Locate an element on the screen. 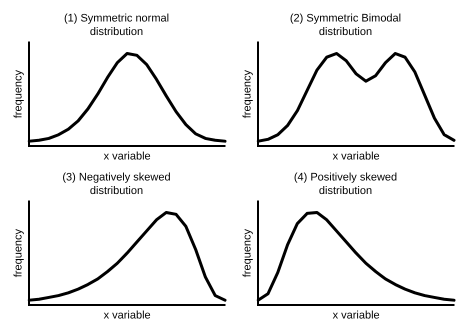 The width and height of the screenshot is (474, 335). chart-title: (1) Symmetric normal distribution is located at coordinates (117, 25).